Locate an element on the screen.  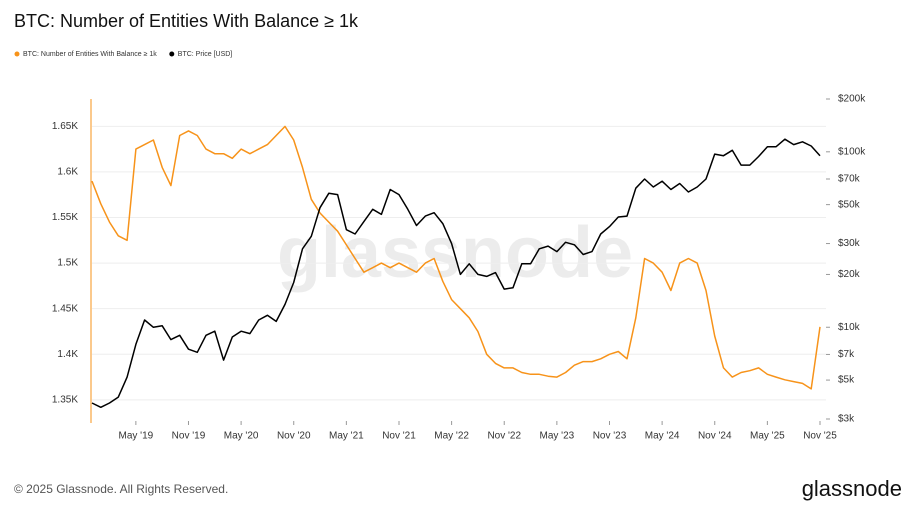
y2-tick-label: $10k is located at coordinates (849, 327).